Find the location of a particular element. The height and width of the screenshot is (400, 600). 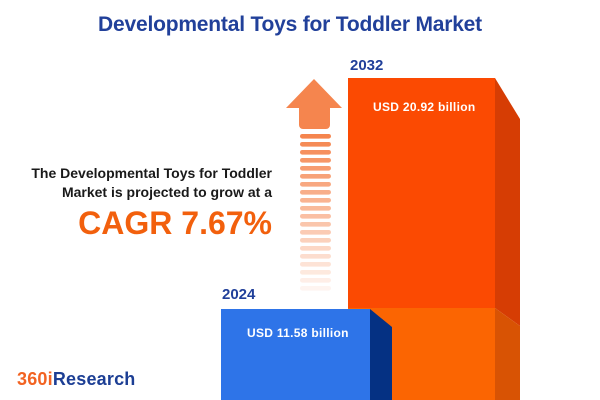

growth-arrow-head is located at coordinates (314, 93).